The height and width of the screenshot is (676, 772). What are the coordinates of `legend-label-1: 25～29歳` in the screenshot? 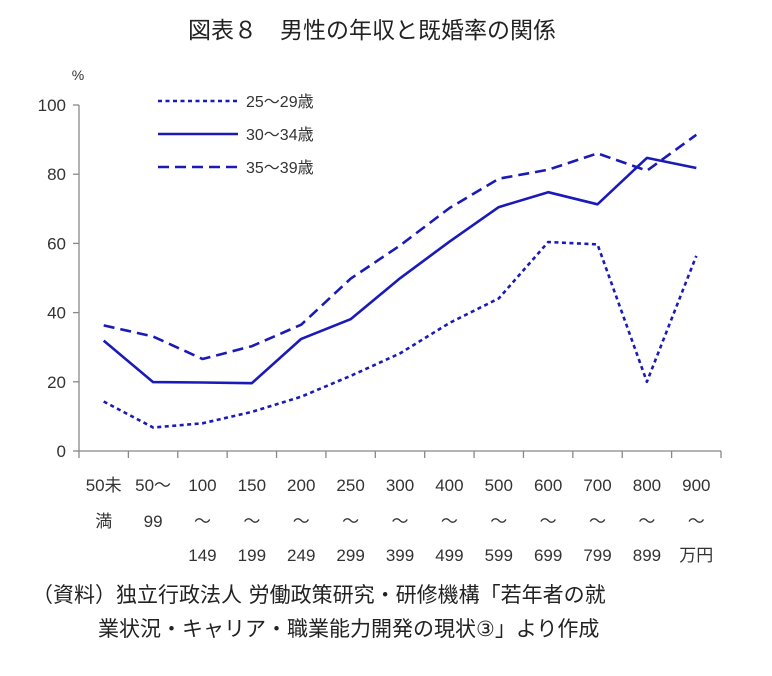 It's located at (280, 102).